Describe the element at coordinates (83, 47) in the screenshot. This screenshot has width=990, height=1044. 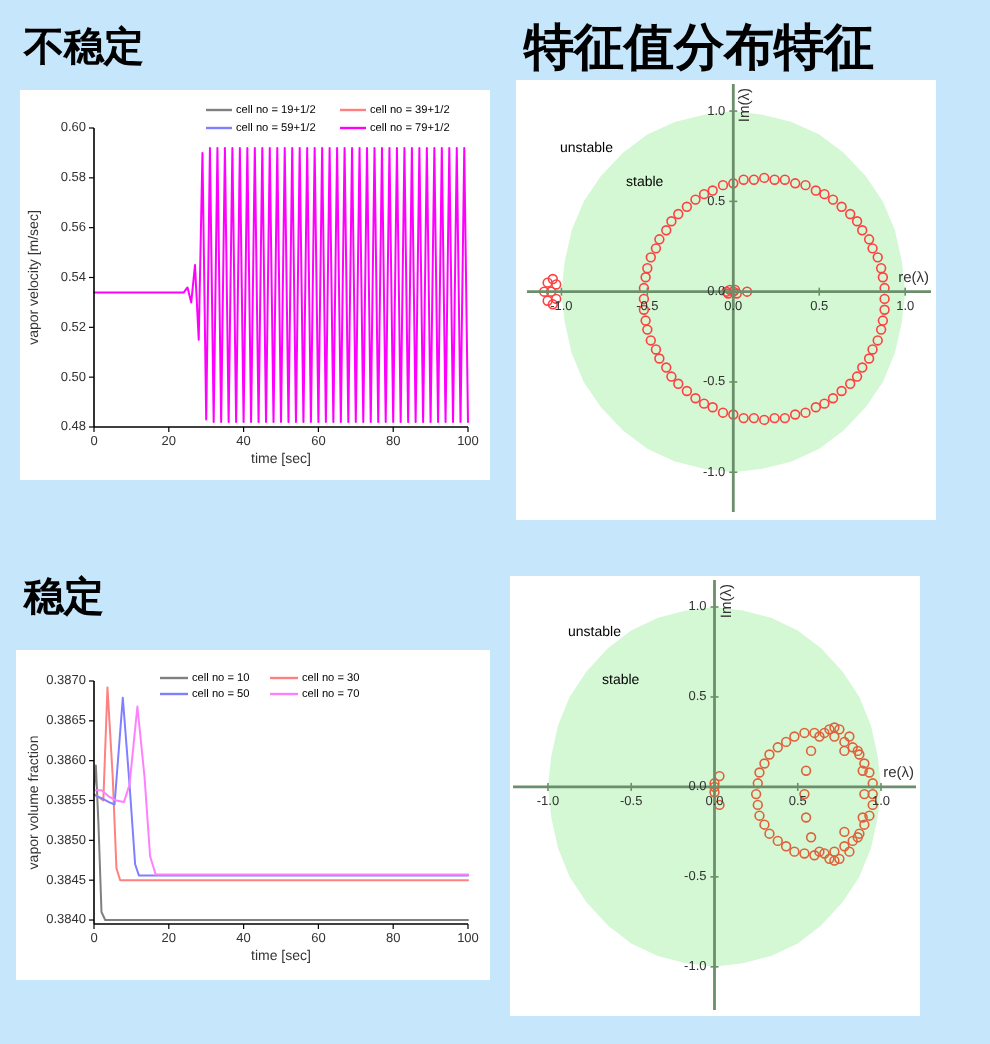
I see `chart-title: 不稳定` at that location.